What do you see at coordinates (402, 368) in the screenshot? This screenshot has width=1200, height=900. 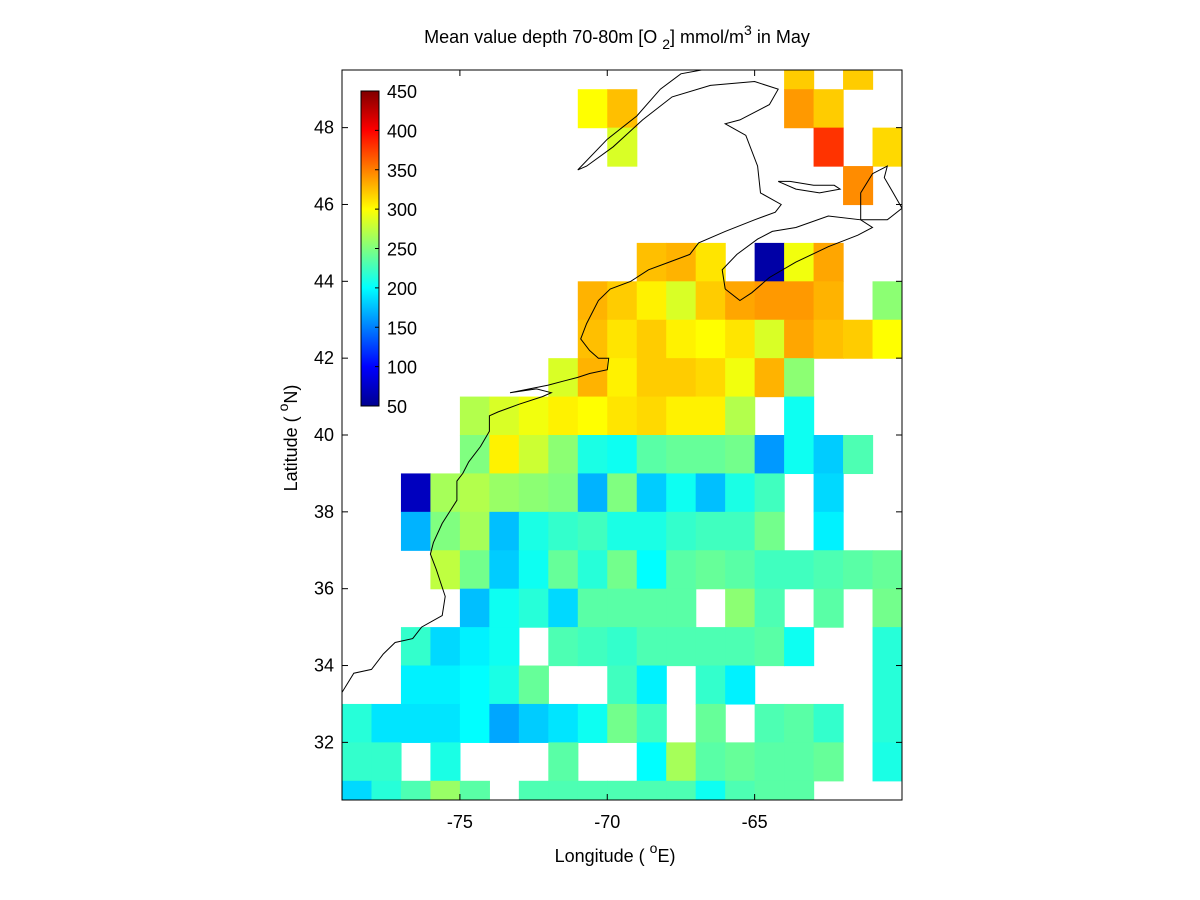 I see `colorbar-tick-label: 100` at bounding box center [402, 368].